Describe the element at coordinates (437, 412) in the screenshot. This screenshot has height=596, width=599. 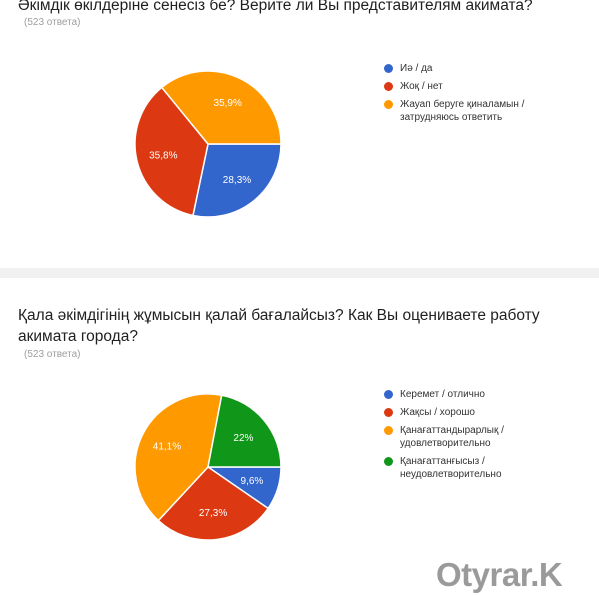
I see `legend-label: Жақсы / хорошо` at that location.